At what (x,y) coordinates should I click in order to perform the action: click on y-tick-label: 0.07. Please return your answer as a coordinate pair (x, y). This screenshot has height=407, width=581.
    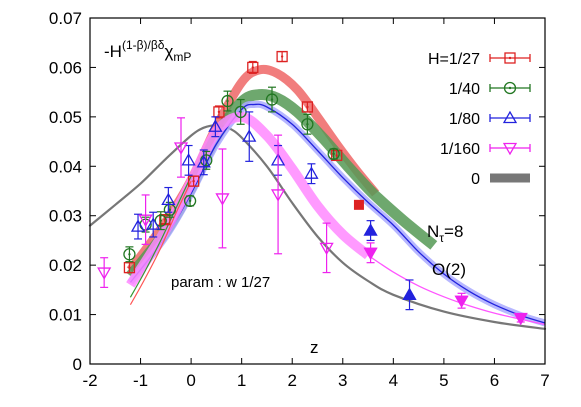
    Looking at the image, I should click on (65, 18).